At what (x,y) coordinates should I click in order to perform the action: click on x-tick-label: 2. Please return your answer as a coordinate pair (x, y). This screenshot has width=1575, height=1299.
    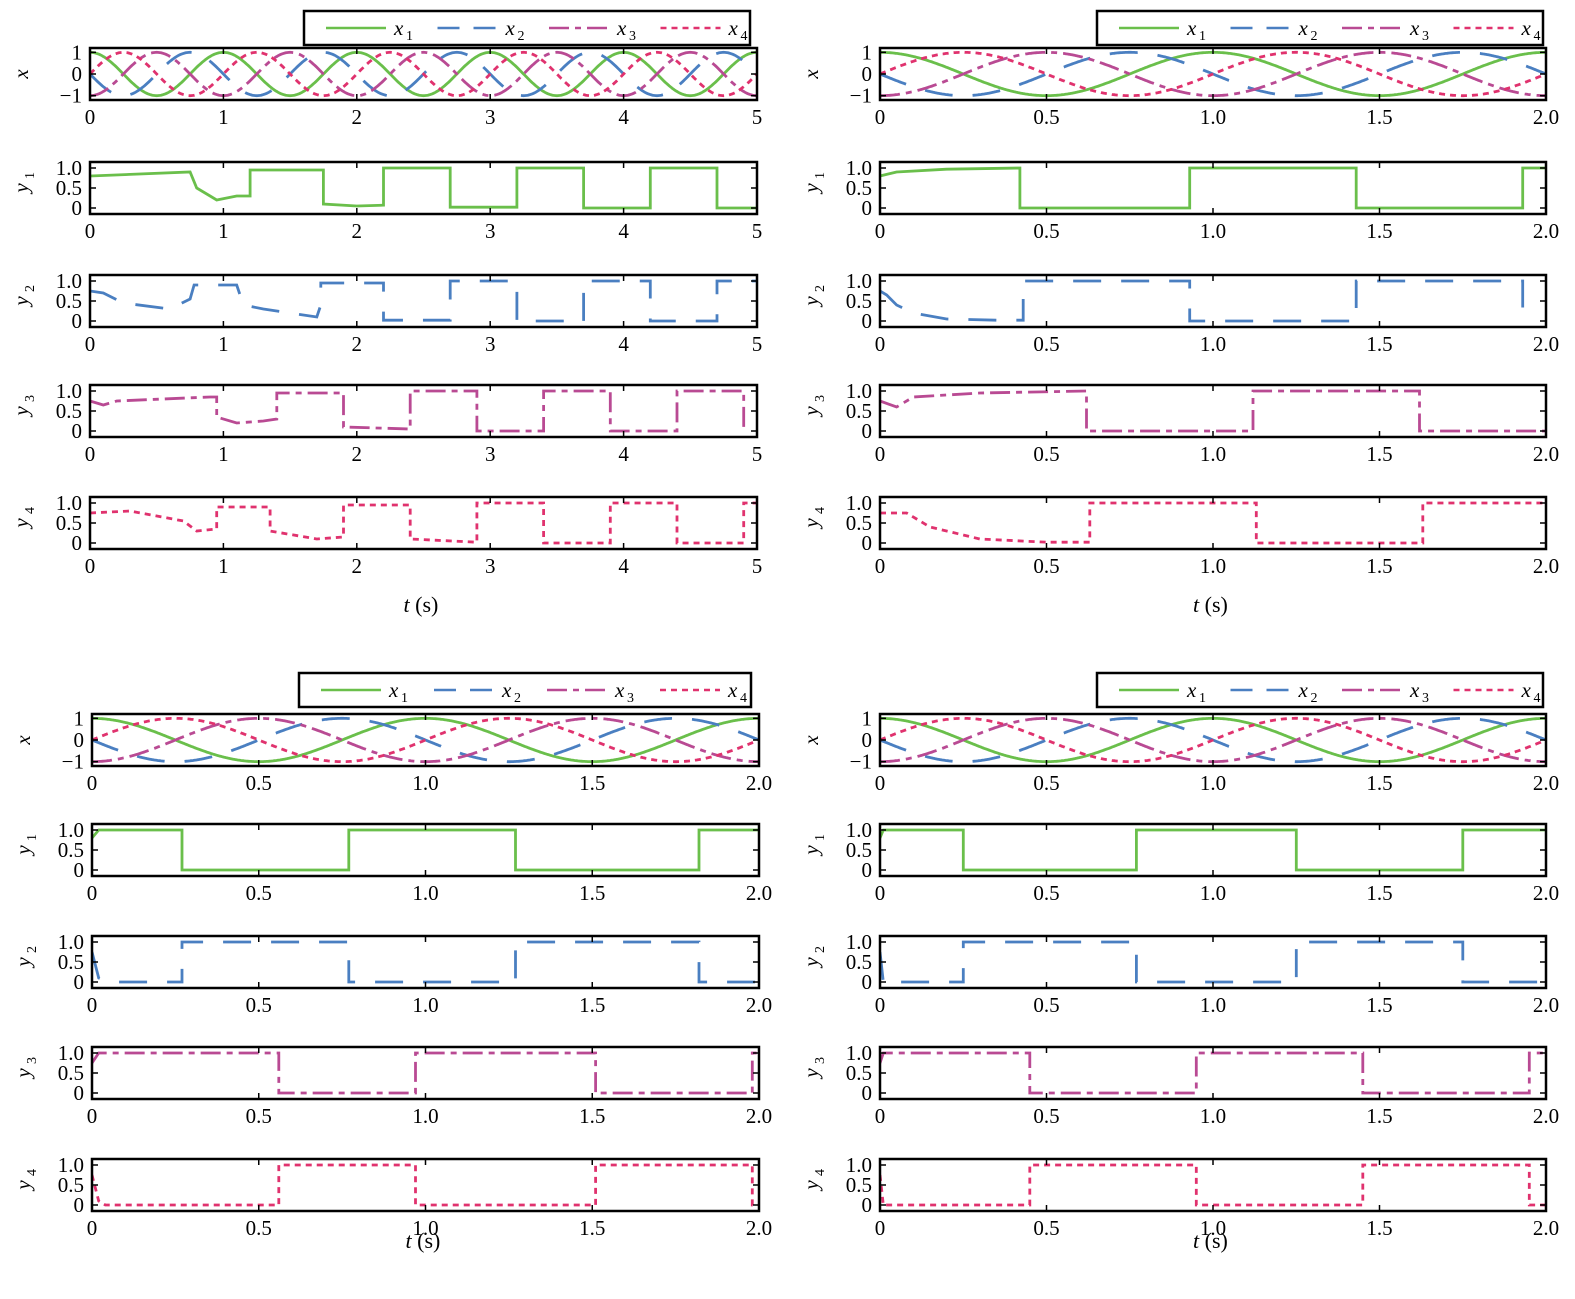
    Looking at the image, I should click on (357, 566).